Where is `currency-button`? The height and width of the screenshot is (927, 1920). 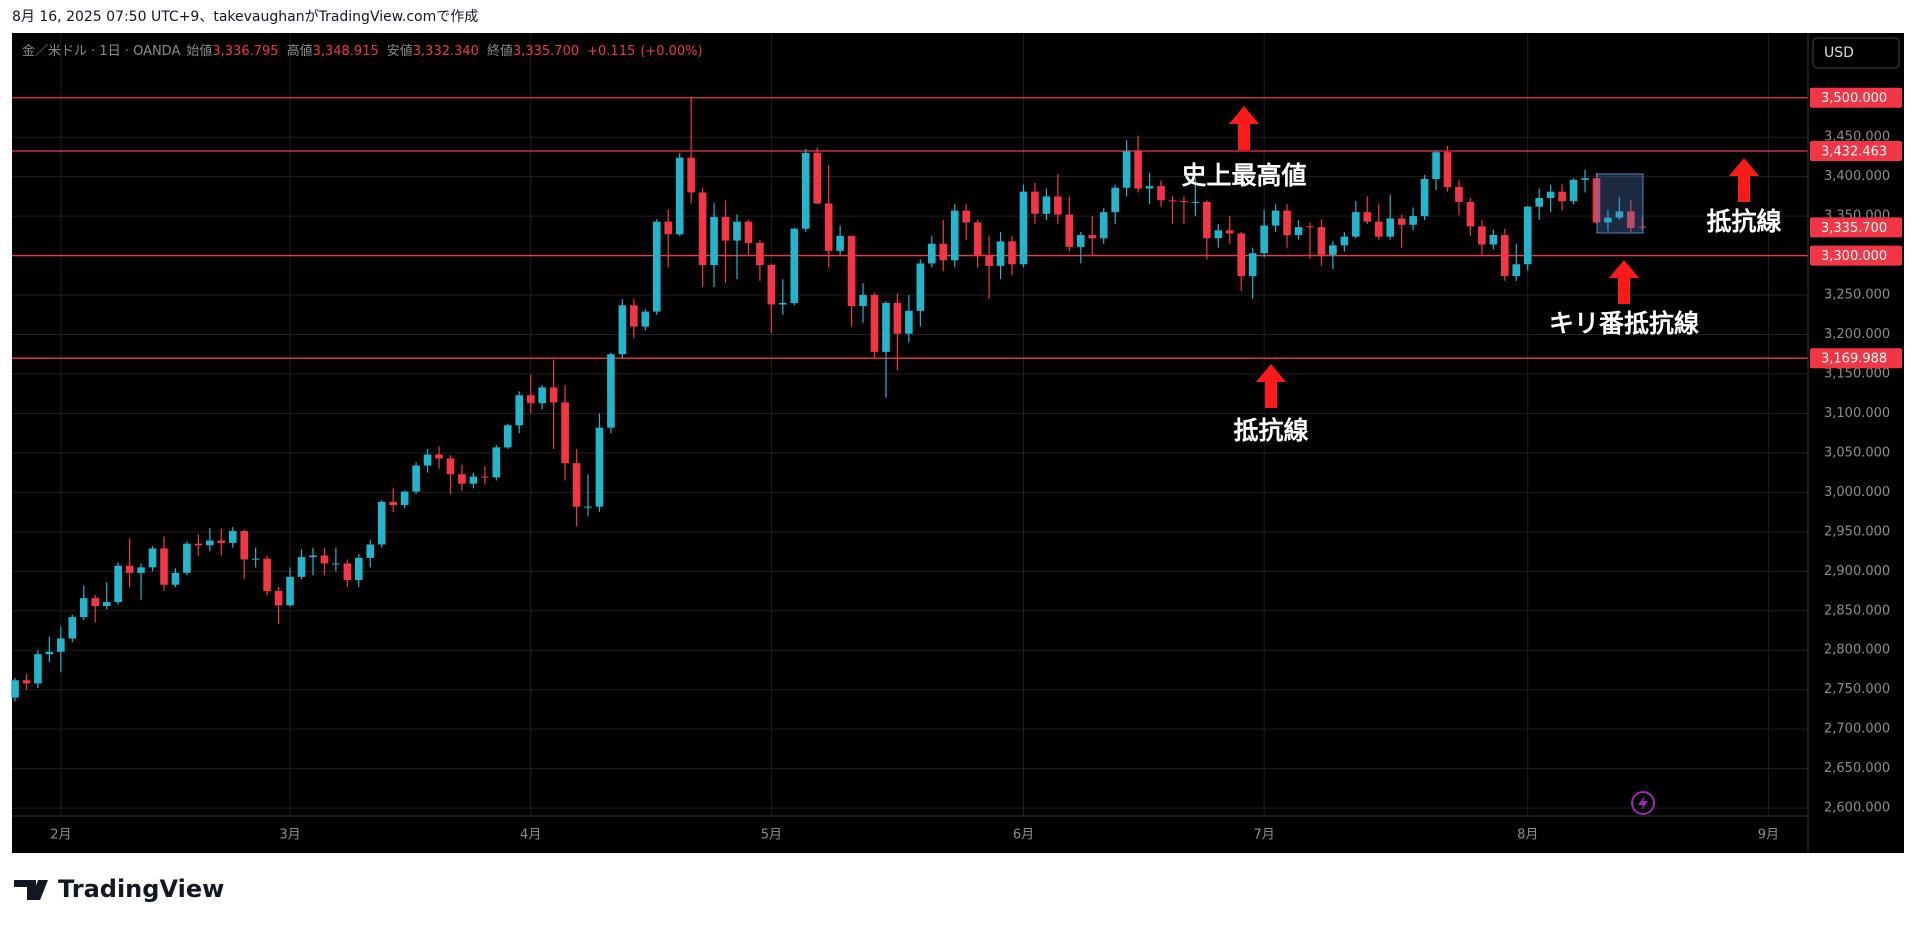
currency-button is located at coordinates (1856, 53).